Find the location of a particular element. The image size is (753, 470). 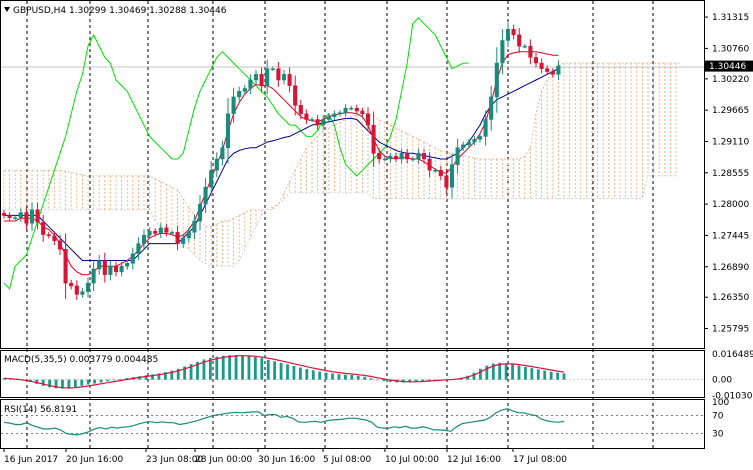

macd-tick-label-1: 0.00 is located at coordinates (722, 381).